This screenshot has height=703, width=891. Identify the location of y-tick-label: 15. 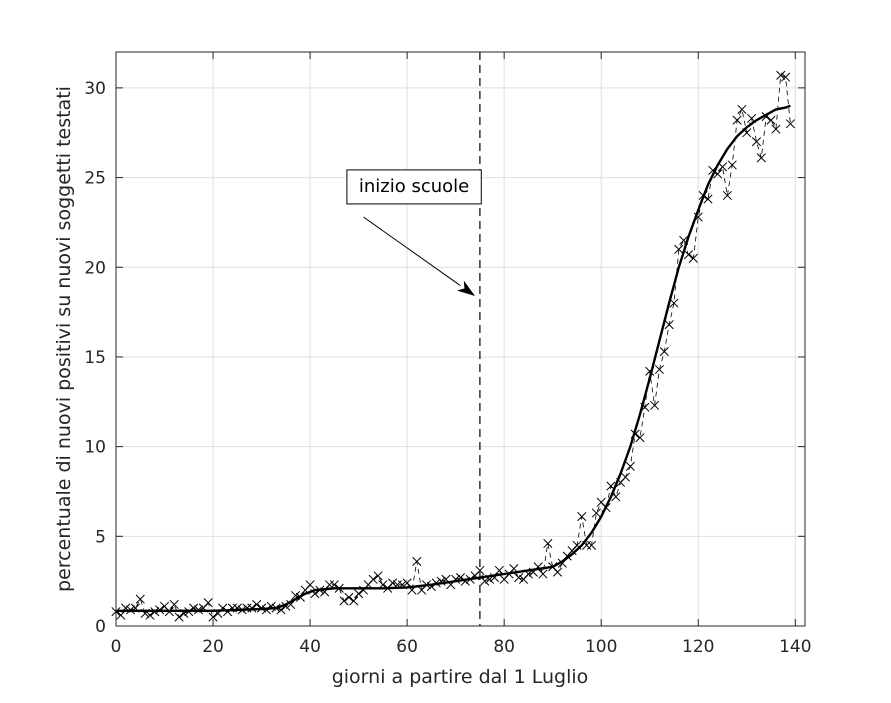
(95, 358).